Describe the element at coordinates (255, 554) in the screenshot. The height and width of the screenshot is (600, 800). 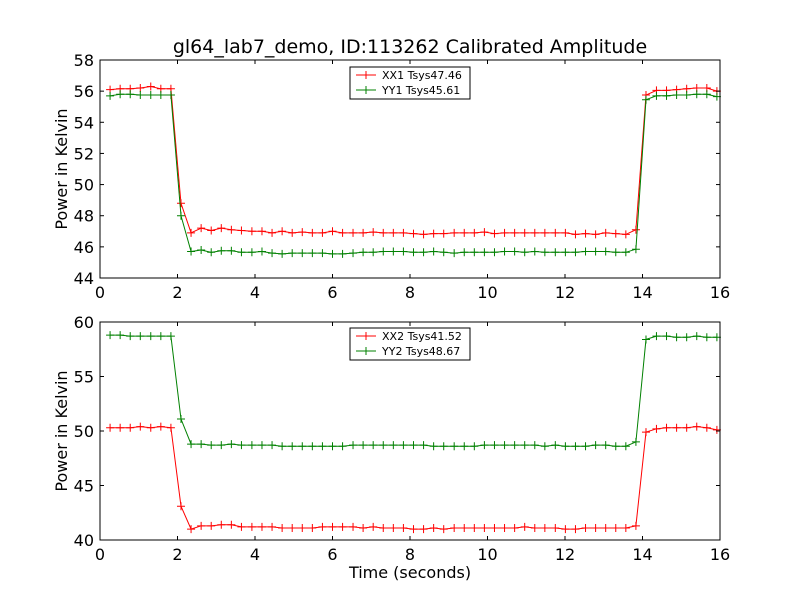
I see `x-tick-label: 4` at that location.